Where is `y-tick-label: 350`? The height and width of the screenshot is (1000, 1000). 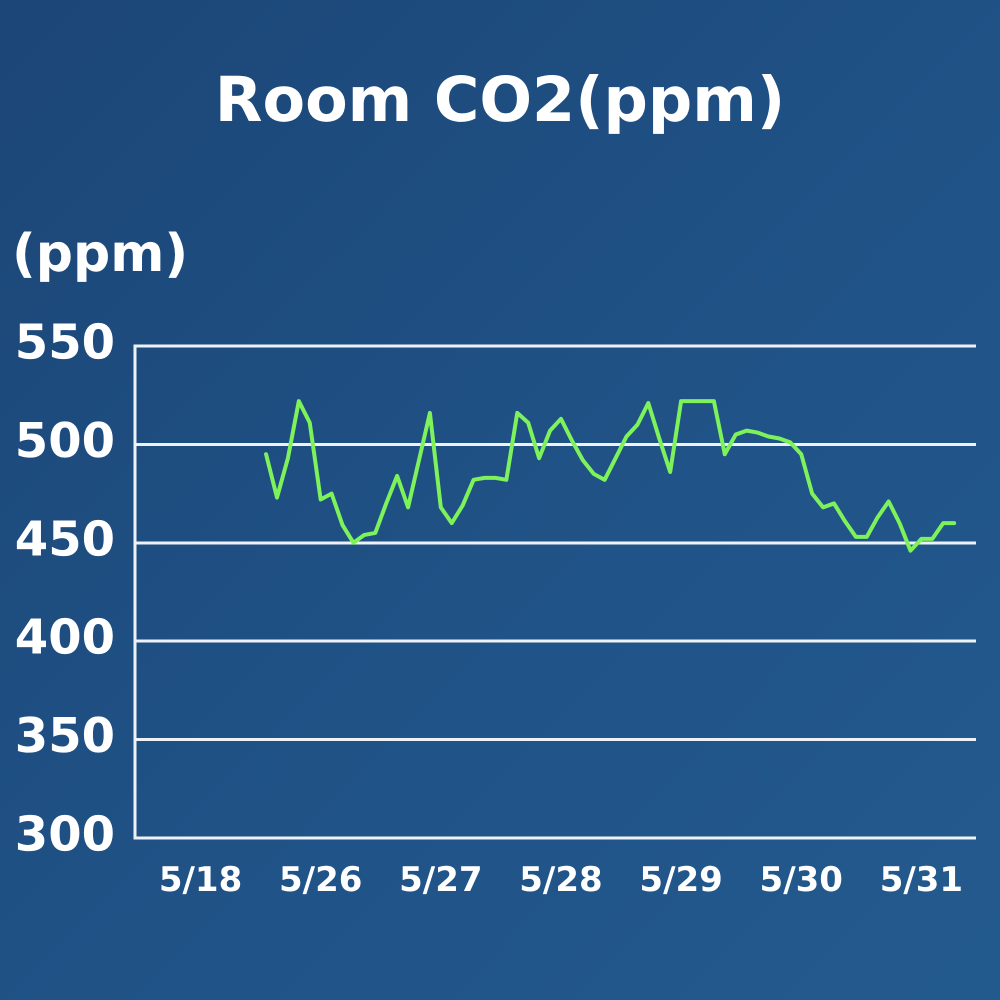 y-tick-label: 350 is located at coordinates (64, 736).